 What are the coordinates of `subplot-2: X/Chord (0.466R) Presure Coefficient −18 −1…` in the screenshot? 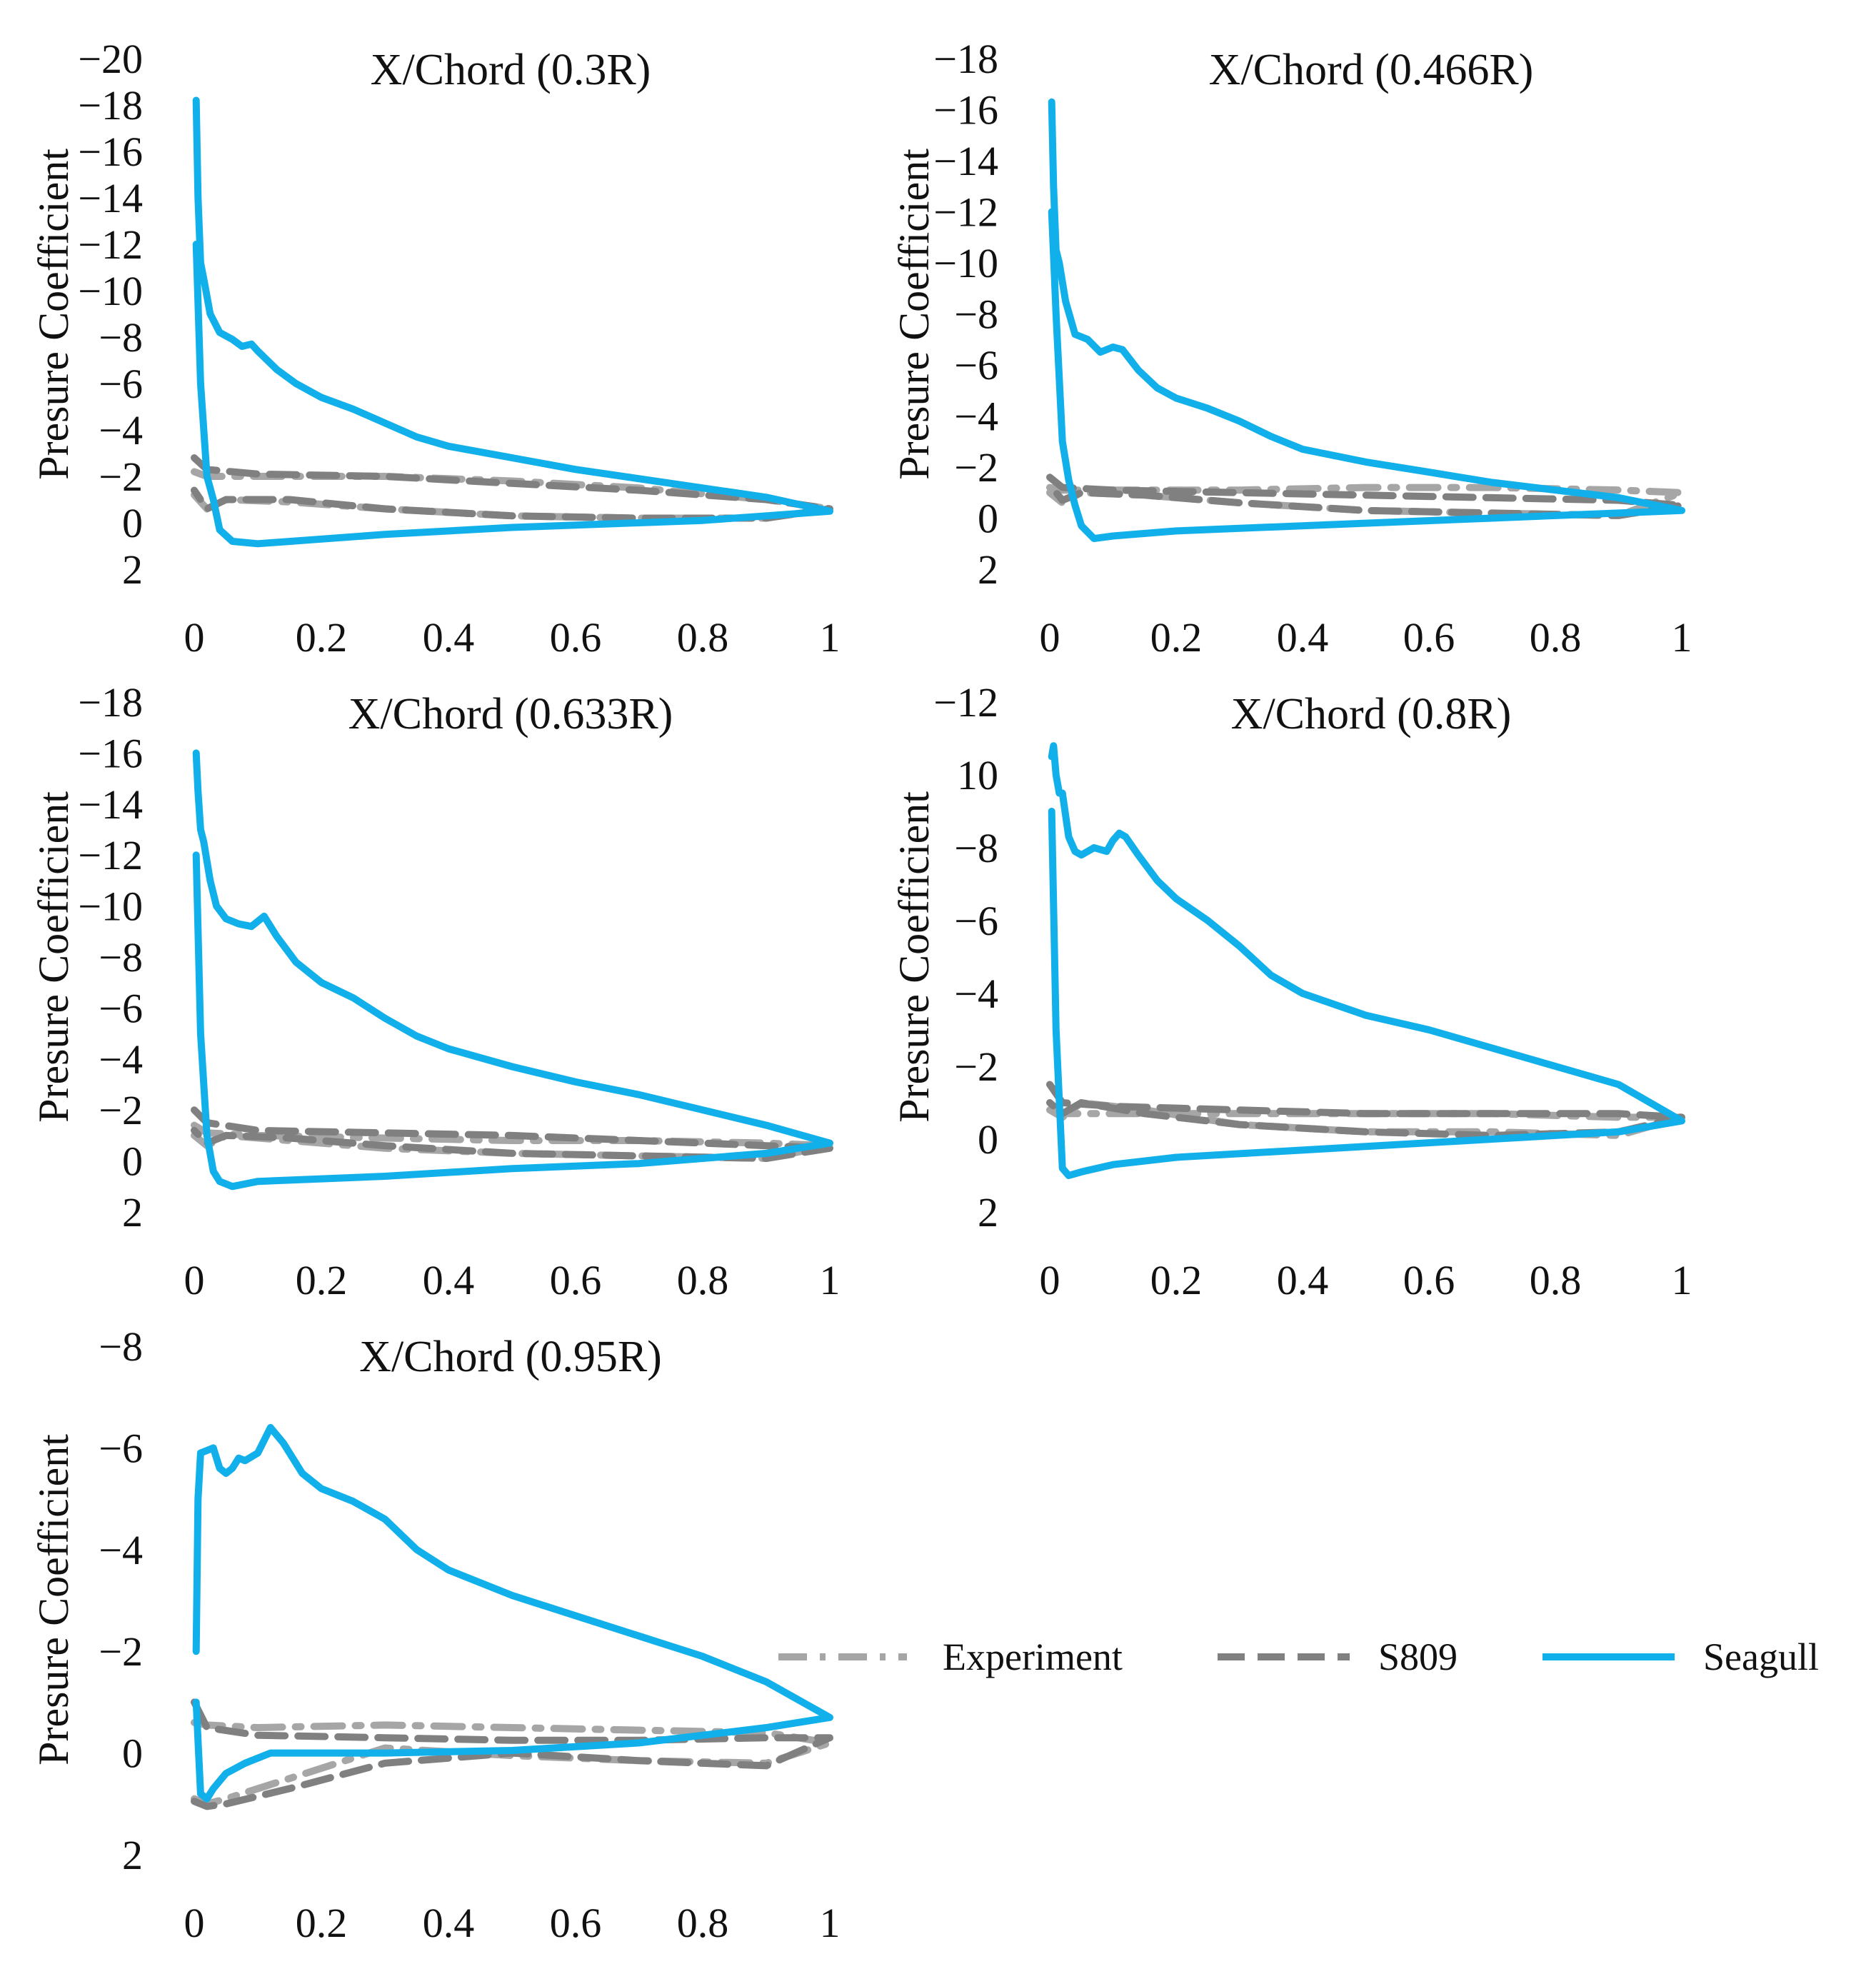 It's located at (1291, 348).